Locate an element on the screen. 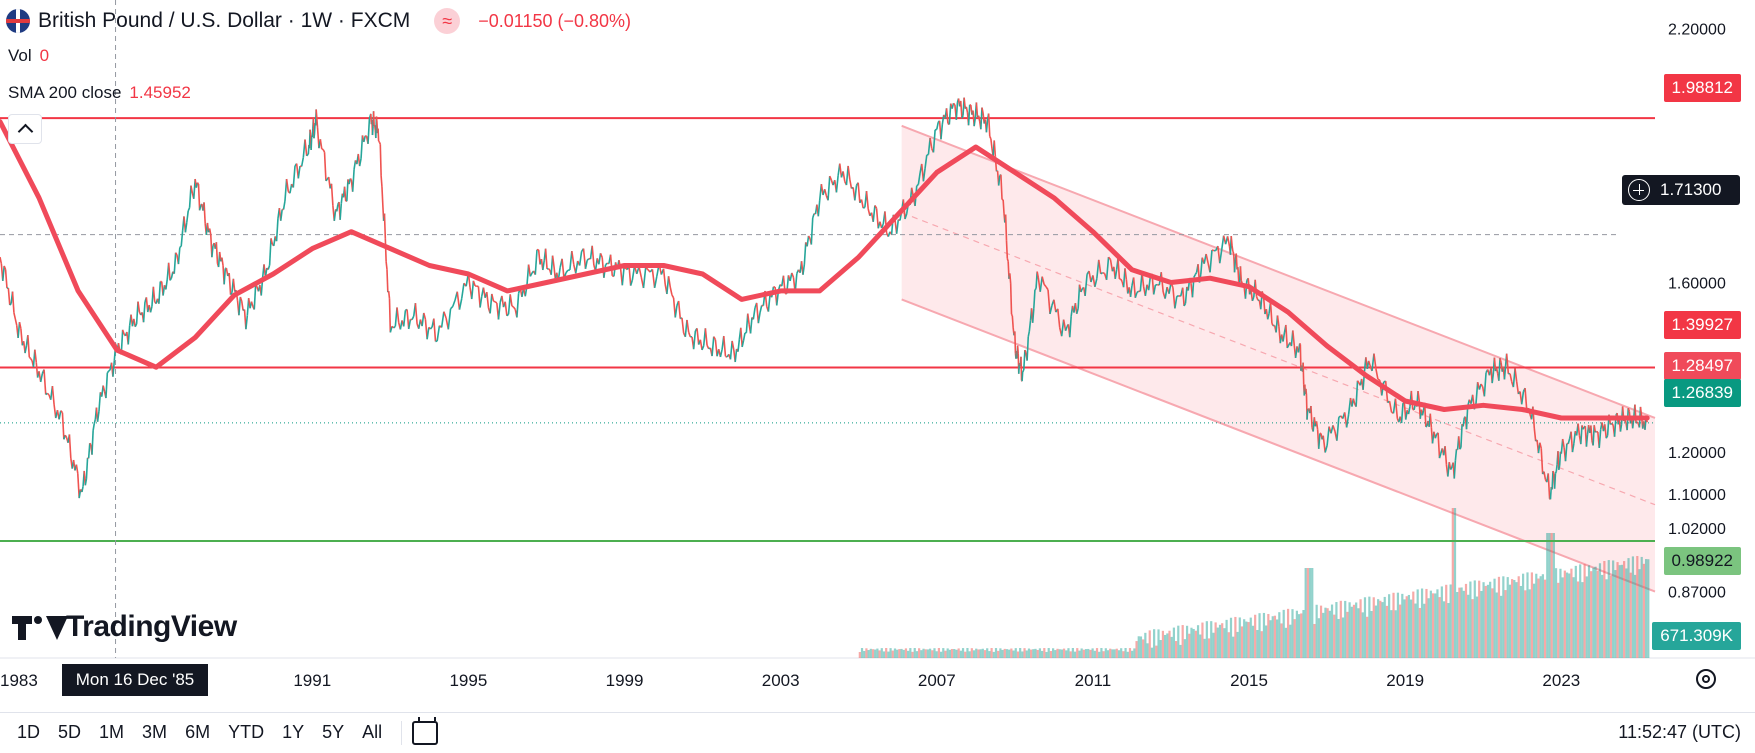  time-axis-tick: 1995 is located at coordinates (468, 680).